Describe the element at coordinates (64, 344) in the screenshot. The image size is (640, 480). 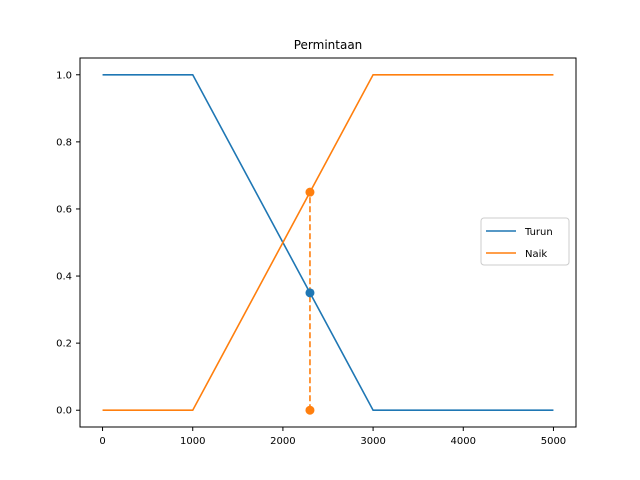
I see `y-tick-label: 0.2` at that location.